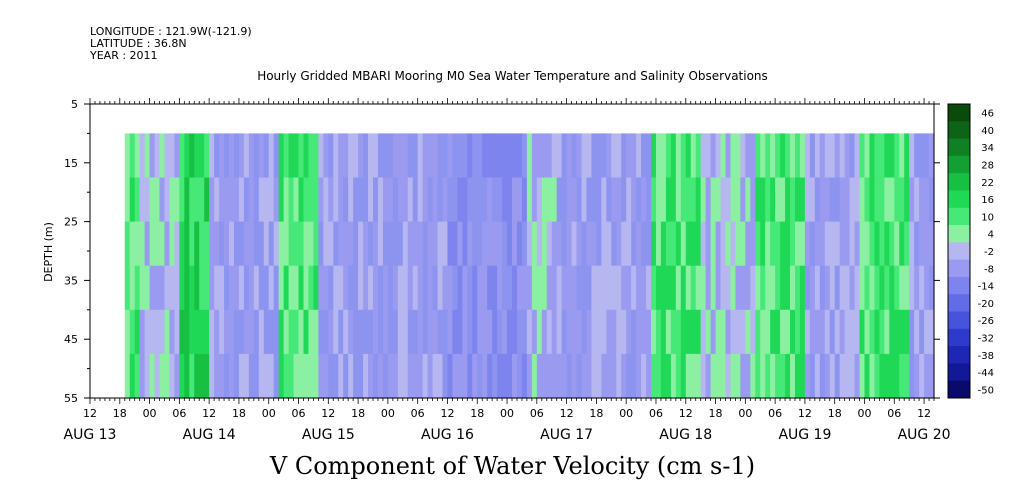  Describe the element at coordinates (716, 413) in the screenshot. I see `x-hour-label: 18` at that location.